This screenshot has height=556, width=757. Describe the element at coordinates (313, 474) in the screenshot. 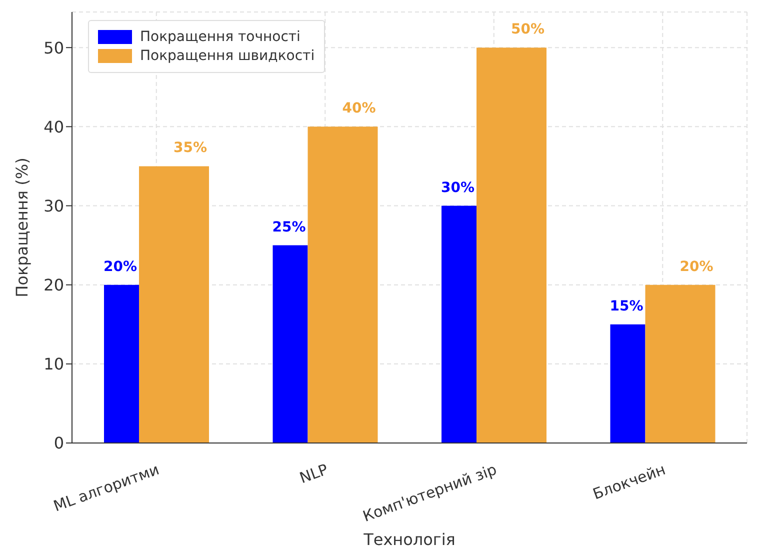

I see `x-tick-label: NLP` at that location.